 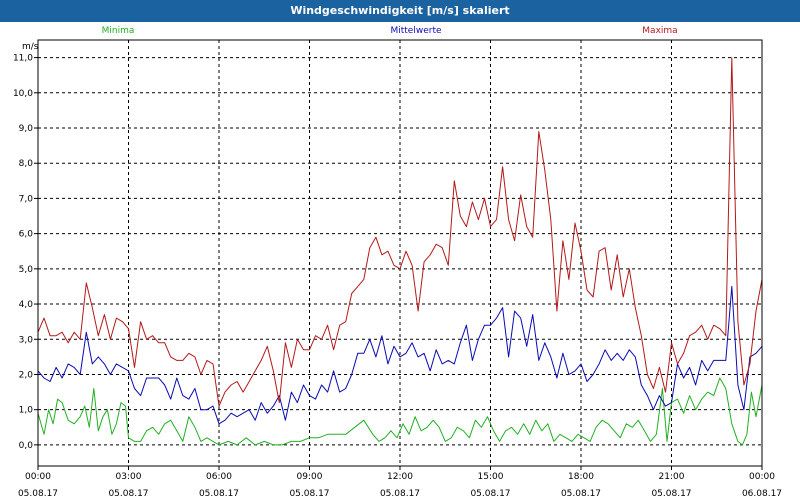 What do you see at coordinates (118, 31) in the screenshot?
I see `legend-entry-minima: Minima` at bounding box center [118, 31].